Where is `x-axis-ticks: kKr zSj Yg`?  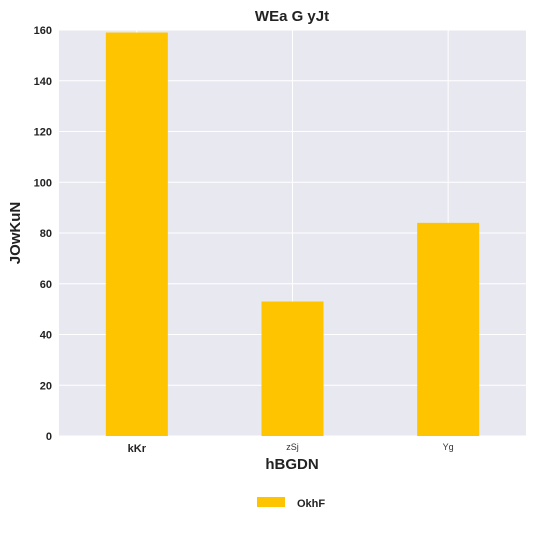 x-axis-ticks: kKr zSj Yg is located at coordinates (291, 448).